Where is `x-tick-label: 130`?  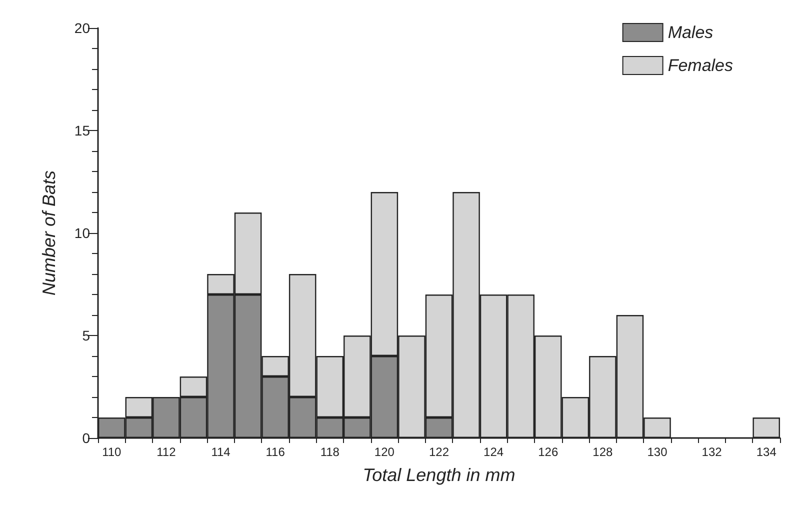
x-tick-label: 130 is located at coordinates (657, 452).